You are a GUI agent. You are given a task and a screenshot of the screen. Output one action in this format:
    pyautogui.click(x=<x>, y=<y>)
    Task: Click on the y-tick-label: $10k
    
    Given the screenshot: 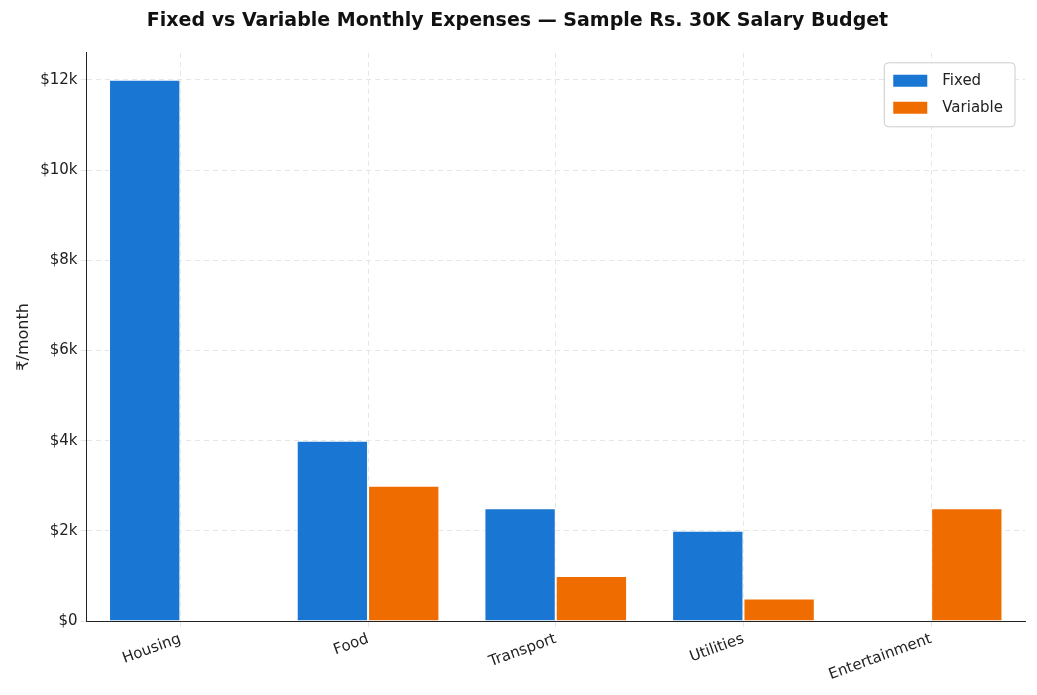 What is the action you would take?
    pyautogui.click(x=59, y=168)
    